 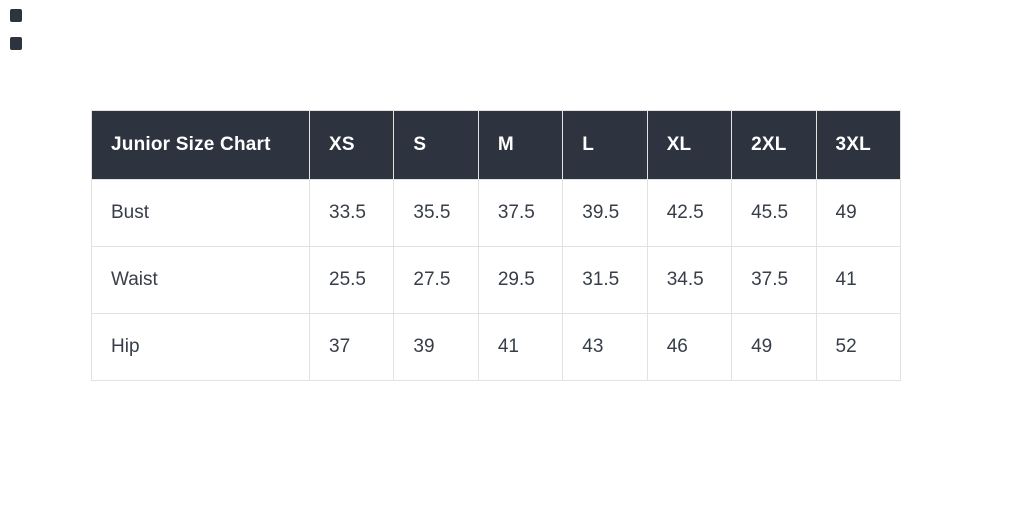 What do you see at coordinates (605, 145) in the screenshot?
I see `header-size-cell-l: L` at bounding box center [605, 145].